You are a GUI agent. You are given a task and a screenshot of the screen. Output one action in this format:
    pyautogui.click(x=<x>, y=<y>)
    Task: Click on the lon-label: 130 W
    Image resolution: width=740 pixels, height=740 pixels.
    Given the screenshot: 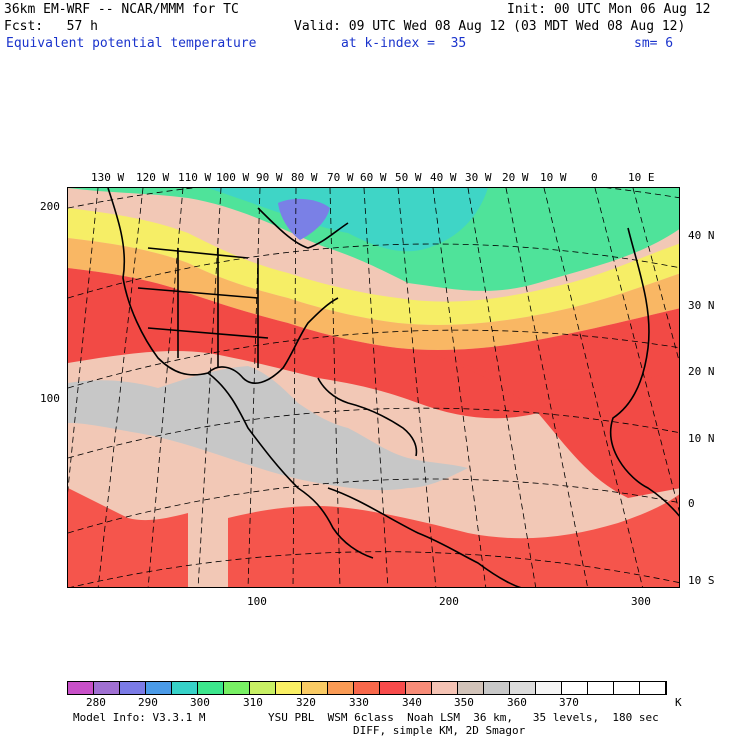 What is the action you would take?
    pyautogui.click(x=108, y=177)
    